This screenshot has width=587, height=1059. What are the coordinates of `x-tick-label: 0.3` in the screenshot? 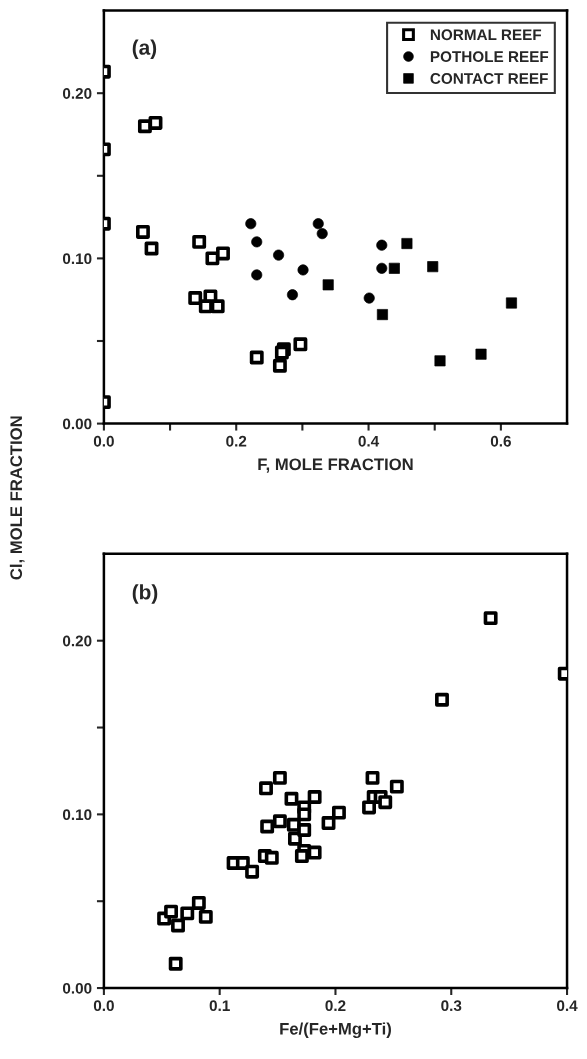 It's located at (451, 1006).